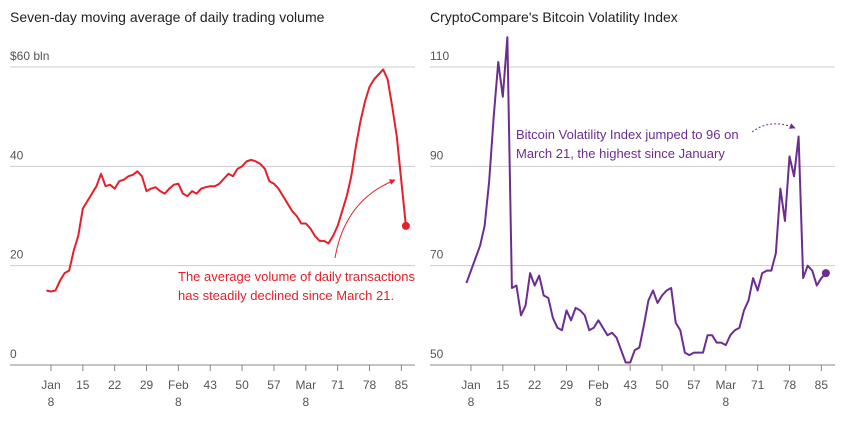 The image size is (841, 431). I want to click on annotation: has steadily declined since March 21., so click(286, 295).